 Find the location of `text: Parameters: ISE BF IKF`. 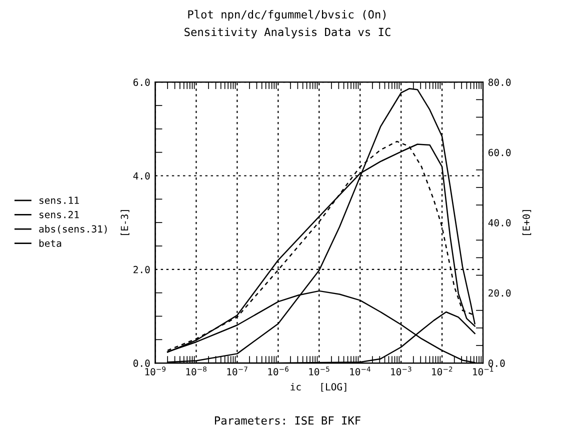

text: Parameters: ISE BF IKF is located at coordinates (287, 420).